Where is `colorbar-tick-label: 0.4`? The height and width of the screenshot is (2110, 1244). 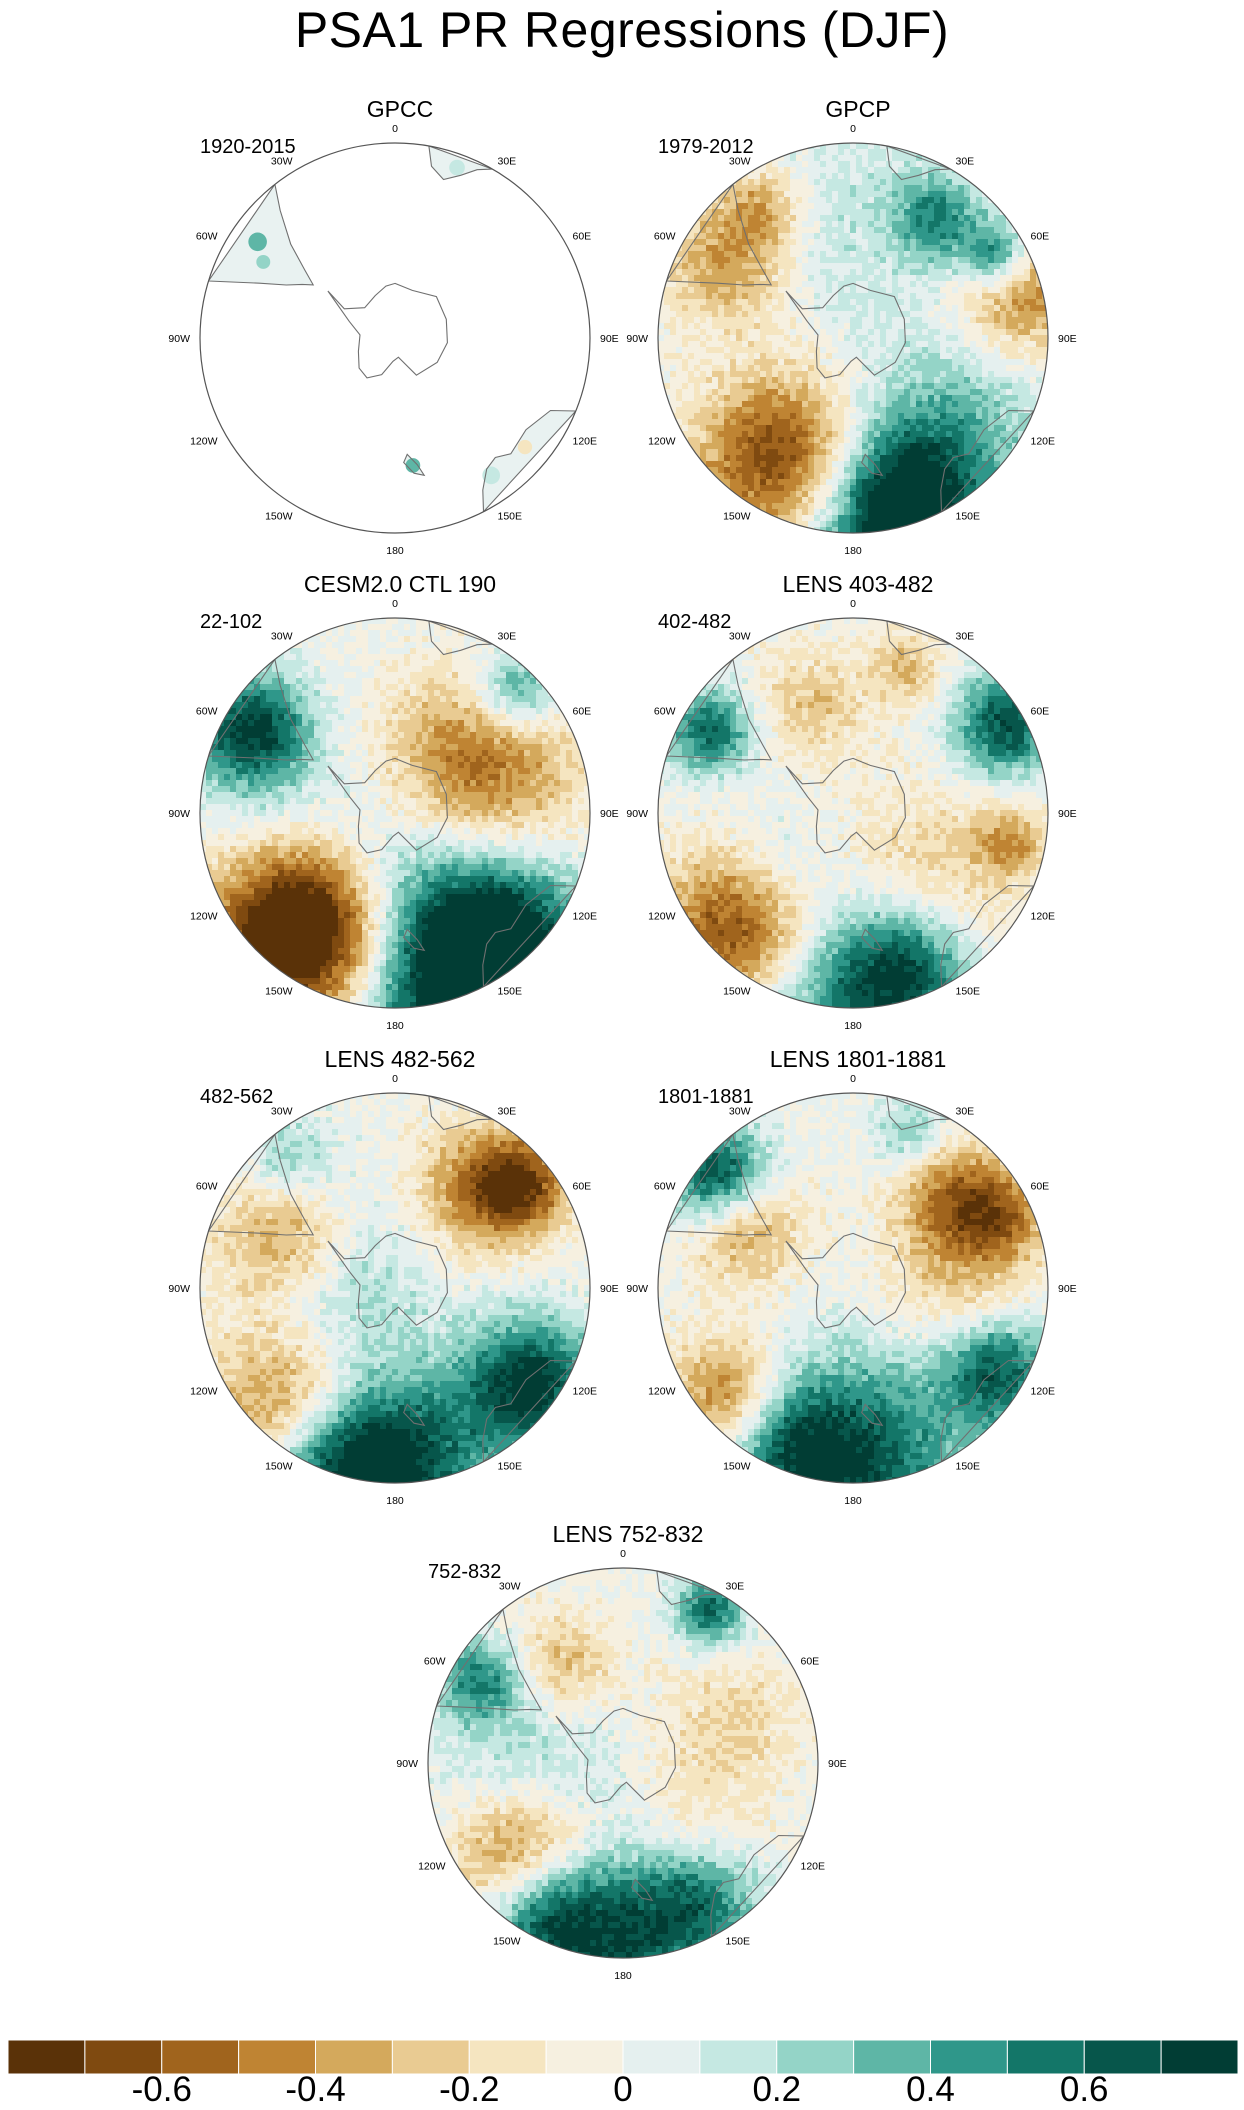
colorbar-tick-label: 0.4 is located at coordinates (930, 2090).